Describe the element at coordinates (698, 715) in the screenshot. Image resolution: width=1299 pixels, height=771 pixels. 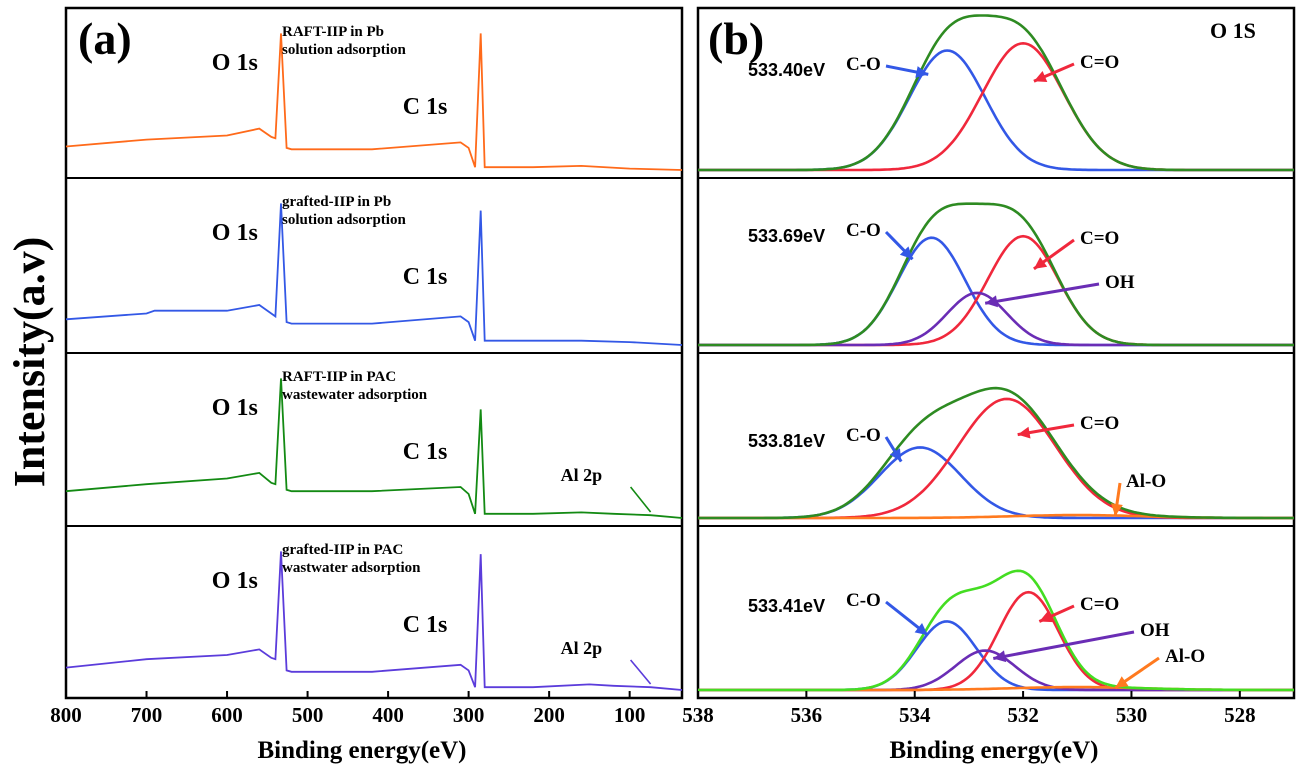
I see `x-tick-label: 538` at that location.